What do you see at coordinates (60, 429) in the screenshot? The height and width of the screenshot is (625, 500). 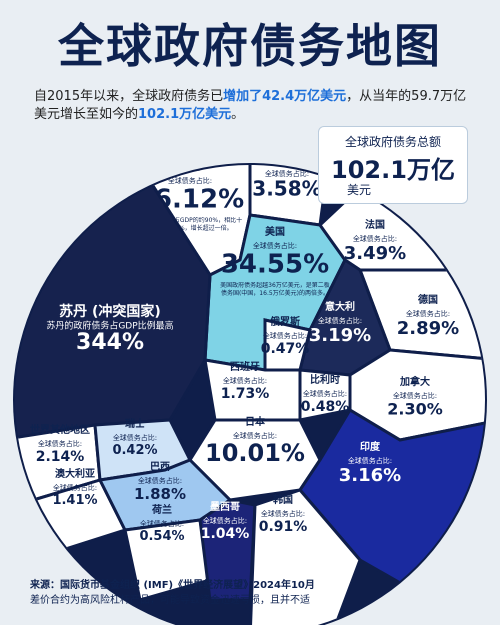 I see `cell-name: 世界其他地区` at bounding box center [60, 429].